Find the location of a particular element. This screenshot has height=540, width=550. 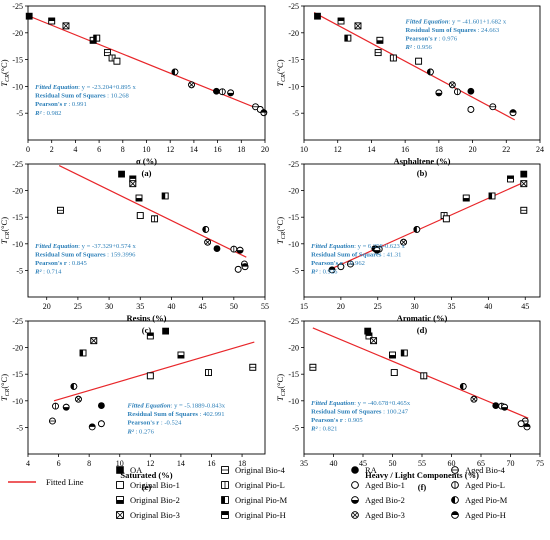

plot-frame is located at coordinates (422, 387).